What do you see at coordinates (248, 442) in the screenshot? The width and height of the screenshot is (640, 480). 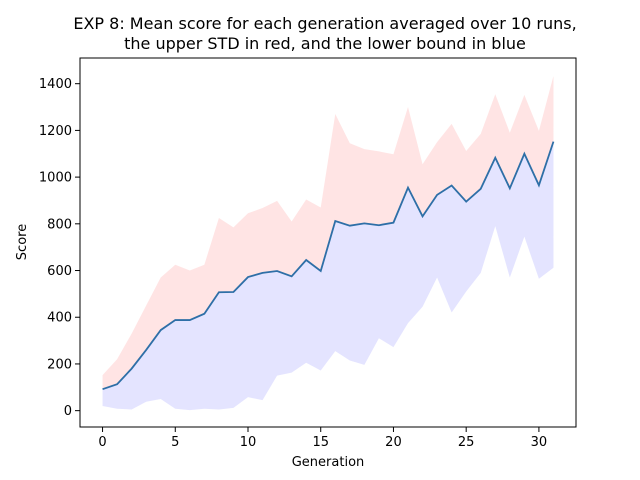 I see `x-tick-label: 10` at bounding box center [248, 442].